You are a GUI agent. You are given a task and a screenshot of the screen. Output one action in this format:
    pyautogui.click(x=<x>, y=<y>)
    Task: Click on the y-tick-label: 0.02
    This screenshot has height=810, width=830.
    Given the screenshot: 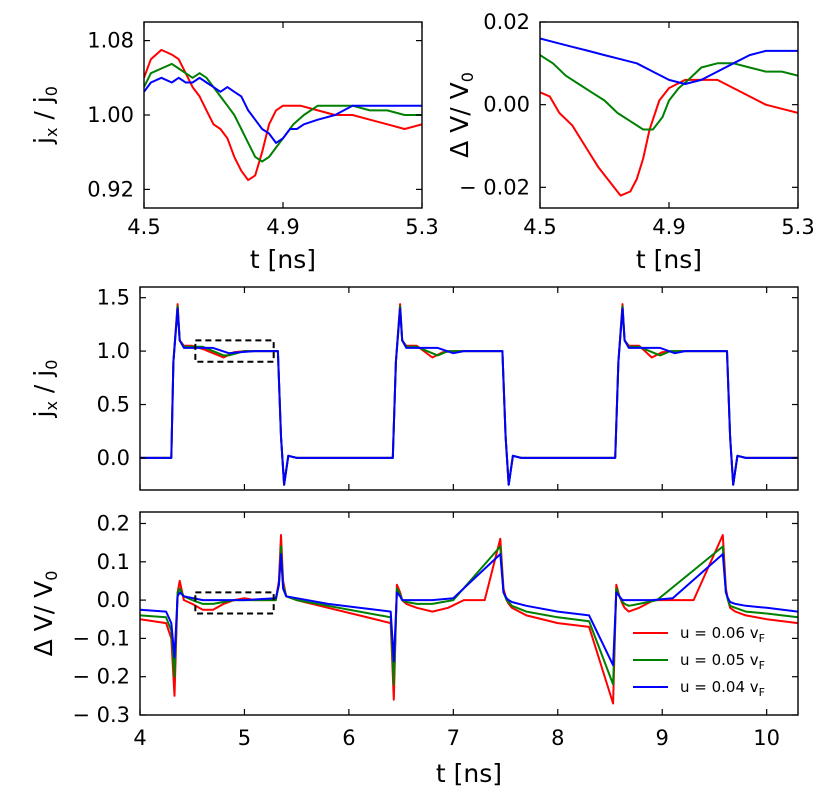 What is the action you would take?
    pyautogui.click(x=506, y=22)
    